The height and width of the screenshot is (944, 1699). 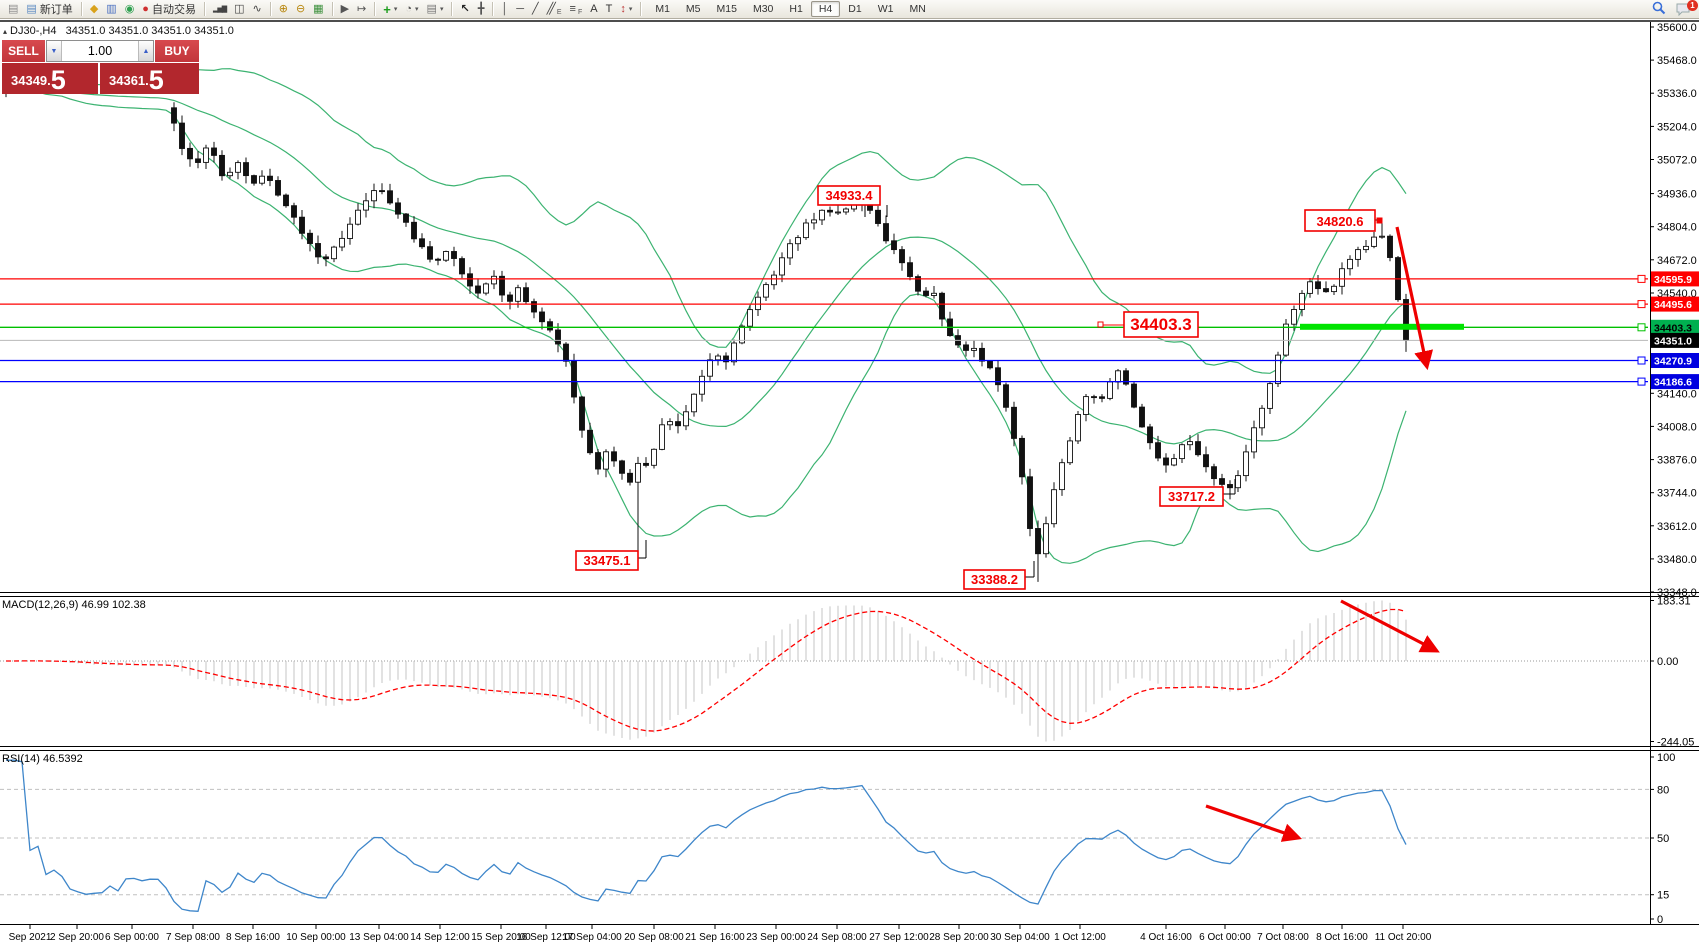 I want to click on date-label: 8 Oct 16:00, so click(x=1342, y=937).